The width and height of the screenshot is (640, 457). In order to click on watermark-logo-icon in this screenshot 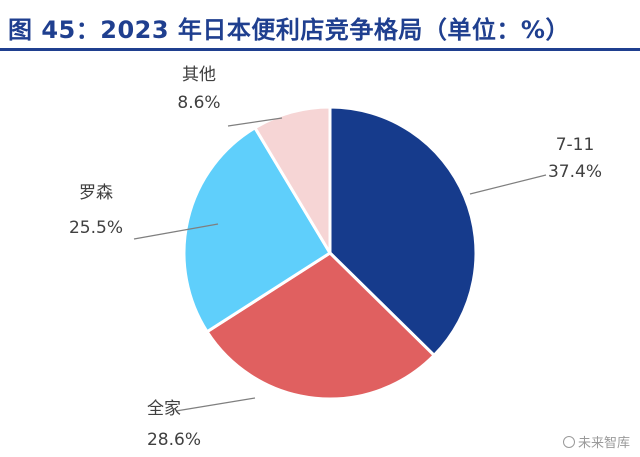, I will do `click(568, 442)`.